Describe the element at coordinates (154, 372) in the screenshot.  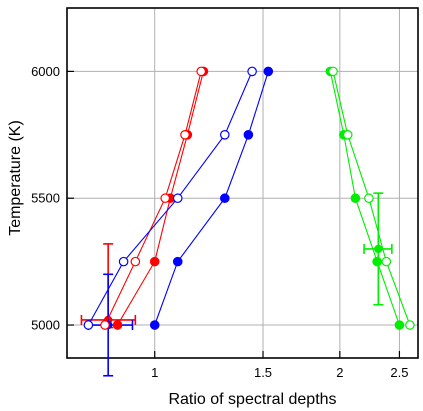
I see `x-tick-label: 1` at that location.